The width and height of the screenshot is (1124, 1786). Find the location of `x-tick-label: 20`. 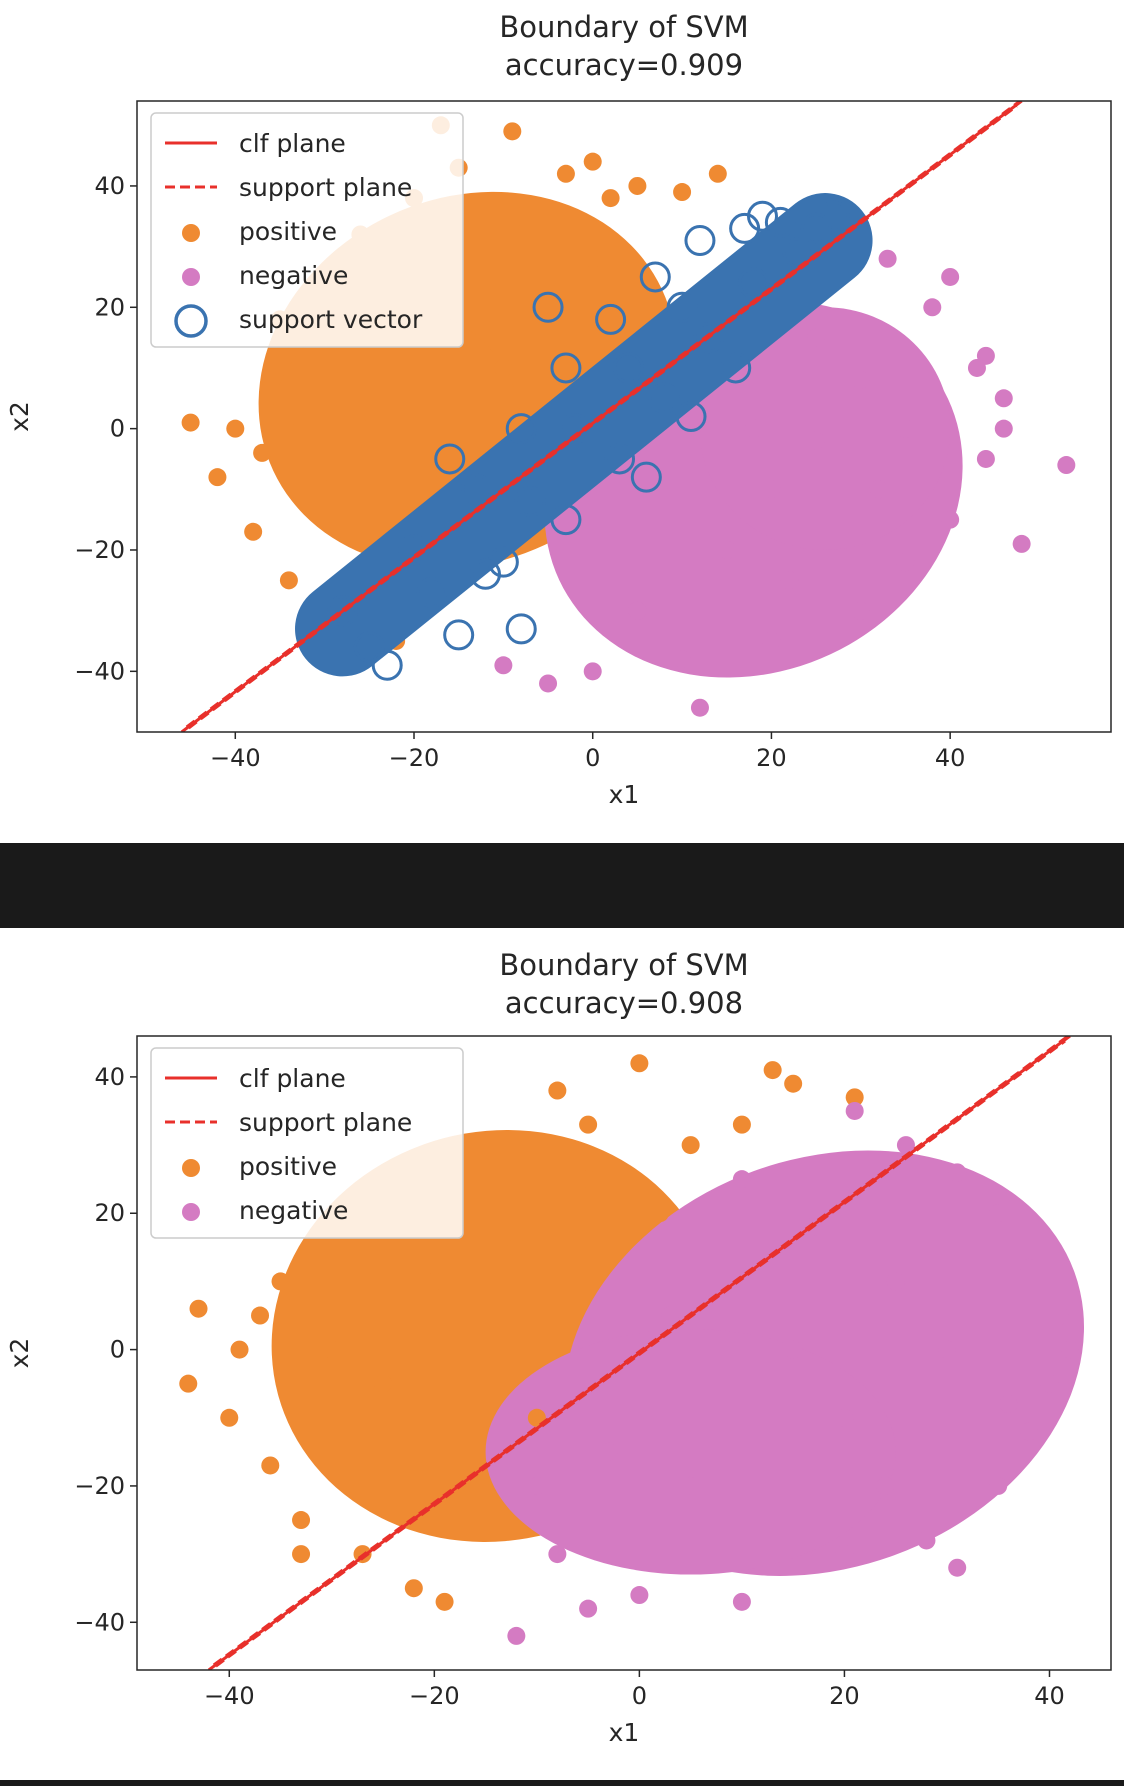

x-tick-label: 20 is located at coordinates (771, 758).